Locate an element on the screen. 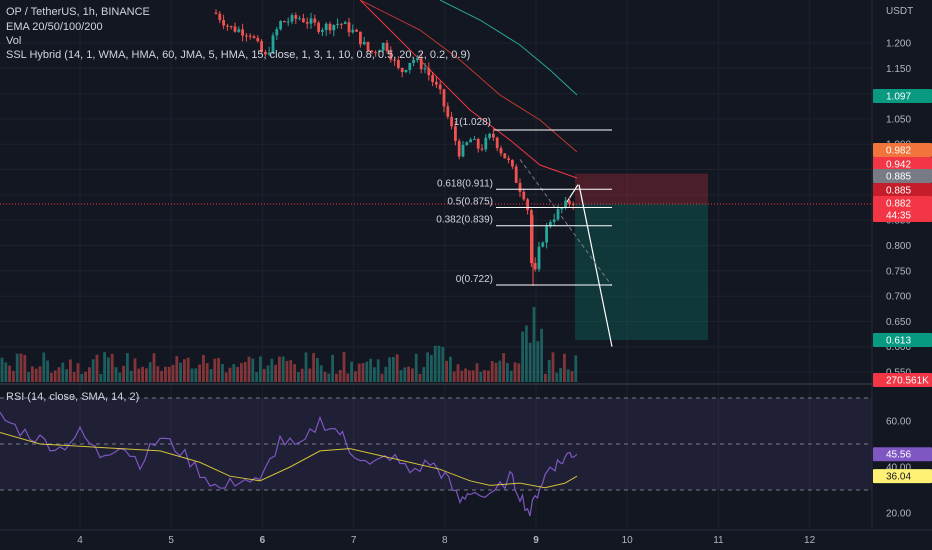 Image resolution: width=932 pixels, height=550 pixels. price-tag-text: 270.561K is located at coordinates (907, 381).